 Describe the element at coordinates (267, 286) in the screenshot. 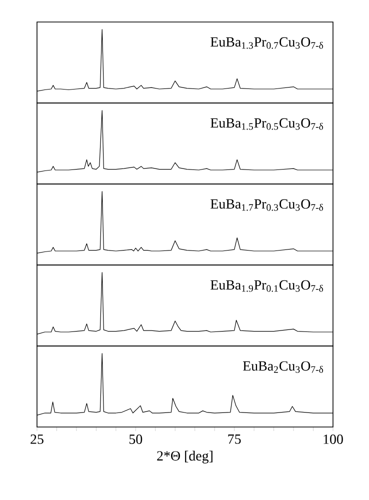

I see `annotation: EuBa$_{1.9}$Pr$_{0.1}$Cu$_{3}$O$_{7-δ}$` at that location.